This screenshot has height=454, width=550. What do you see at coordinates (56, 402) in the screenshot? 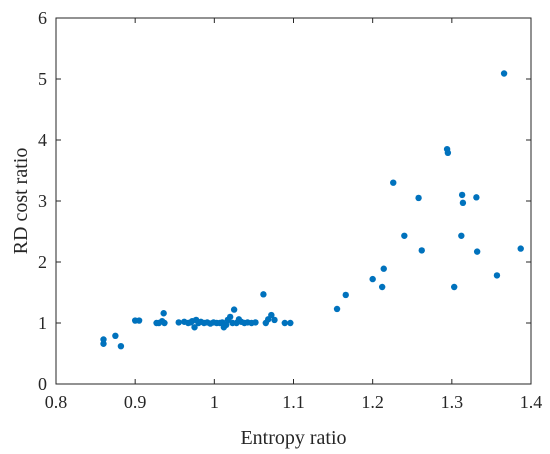
I see `x-tick-label: 0.8` at bounding box center [56, 402].